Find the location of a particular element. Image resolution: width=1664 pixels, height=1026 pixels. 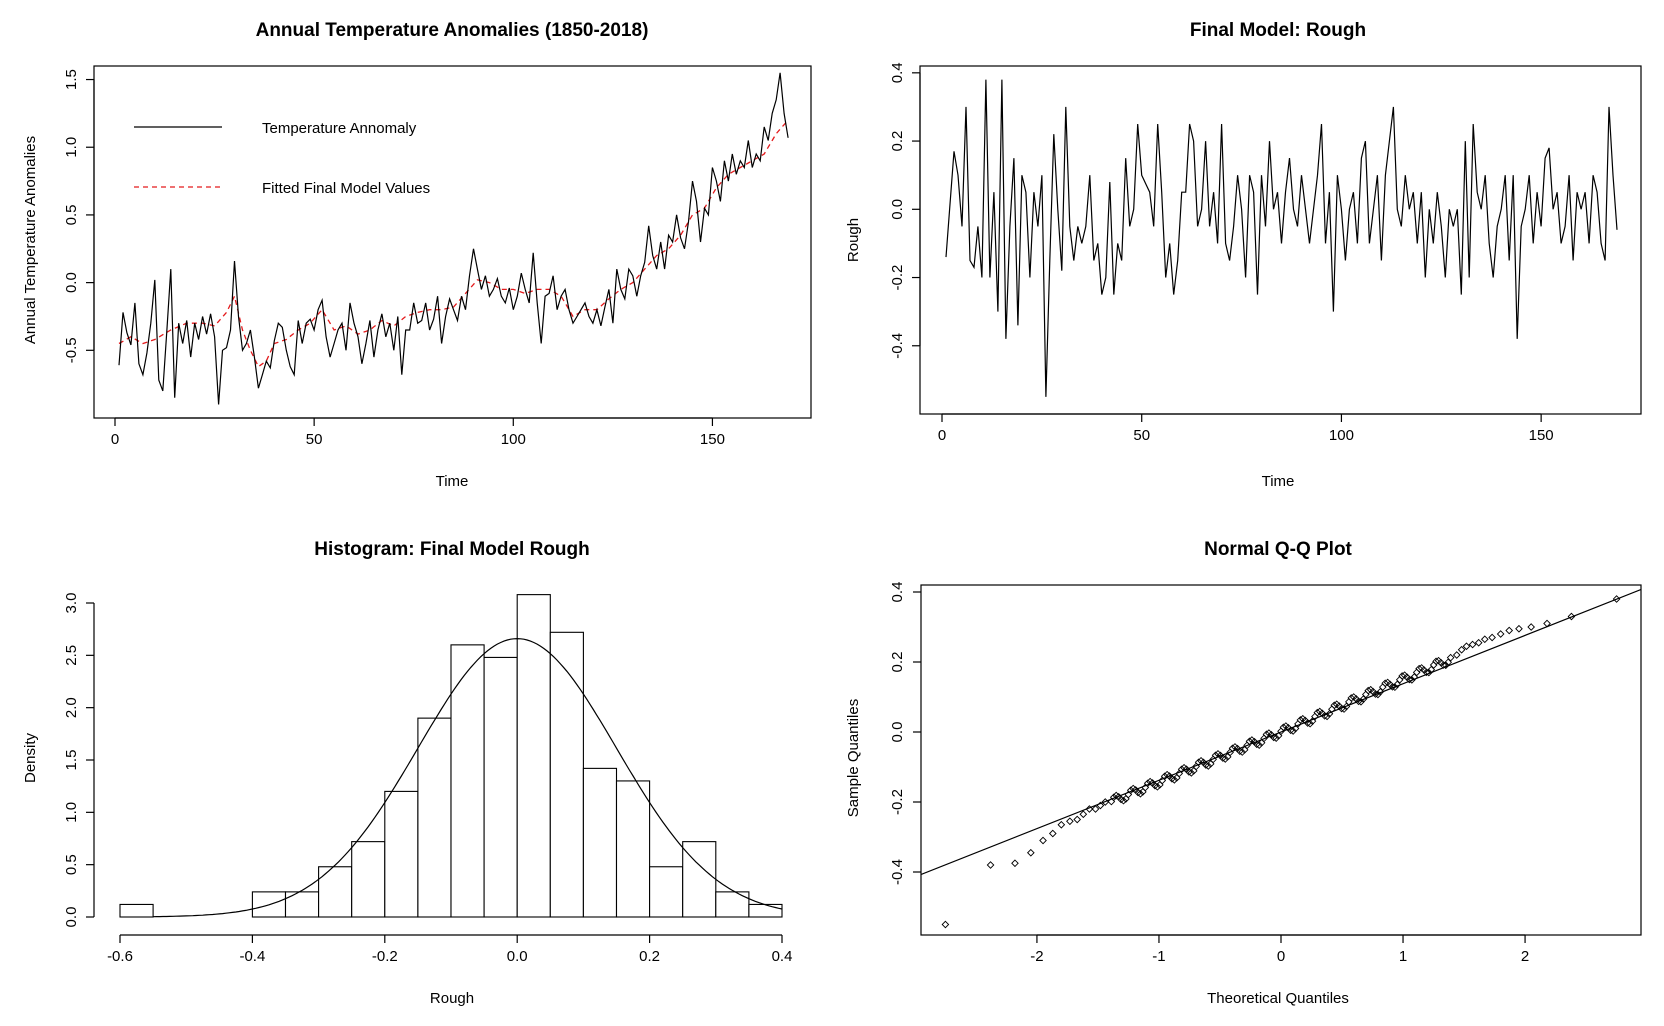

y-tick-label: 2.0 is located at coordinates (71, 707).